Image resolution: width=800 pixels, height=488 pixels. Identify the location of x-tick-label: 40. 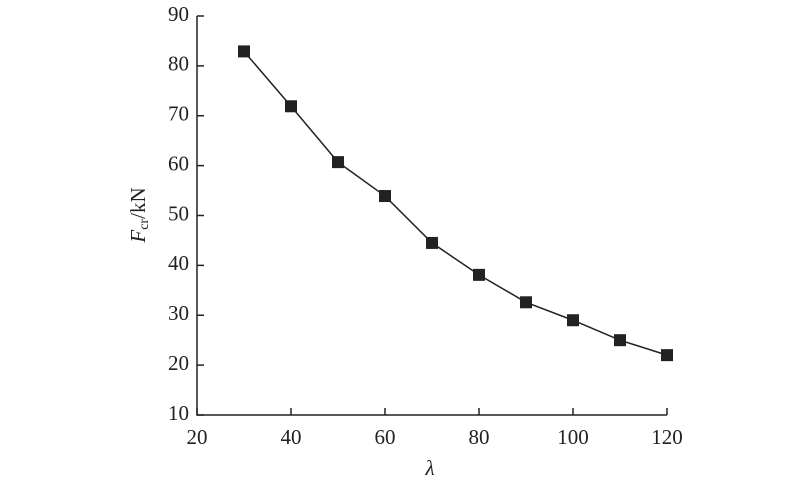
(291, 437).